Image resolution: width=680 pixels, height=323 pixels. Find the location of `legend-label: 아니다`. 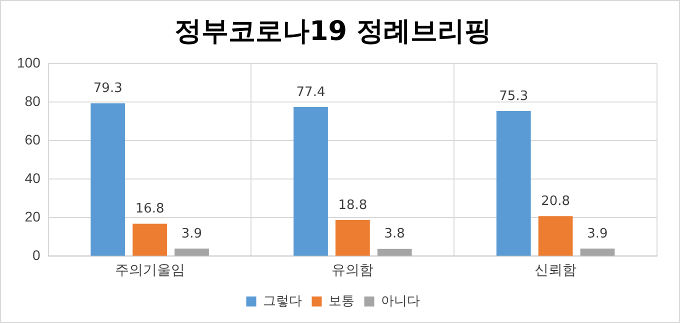

legend-label: 아니다 is located at coordinates (400, 300).